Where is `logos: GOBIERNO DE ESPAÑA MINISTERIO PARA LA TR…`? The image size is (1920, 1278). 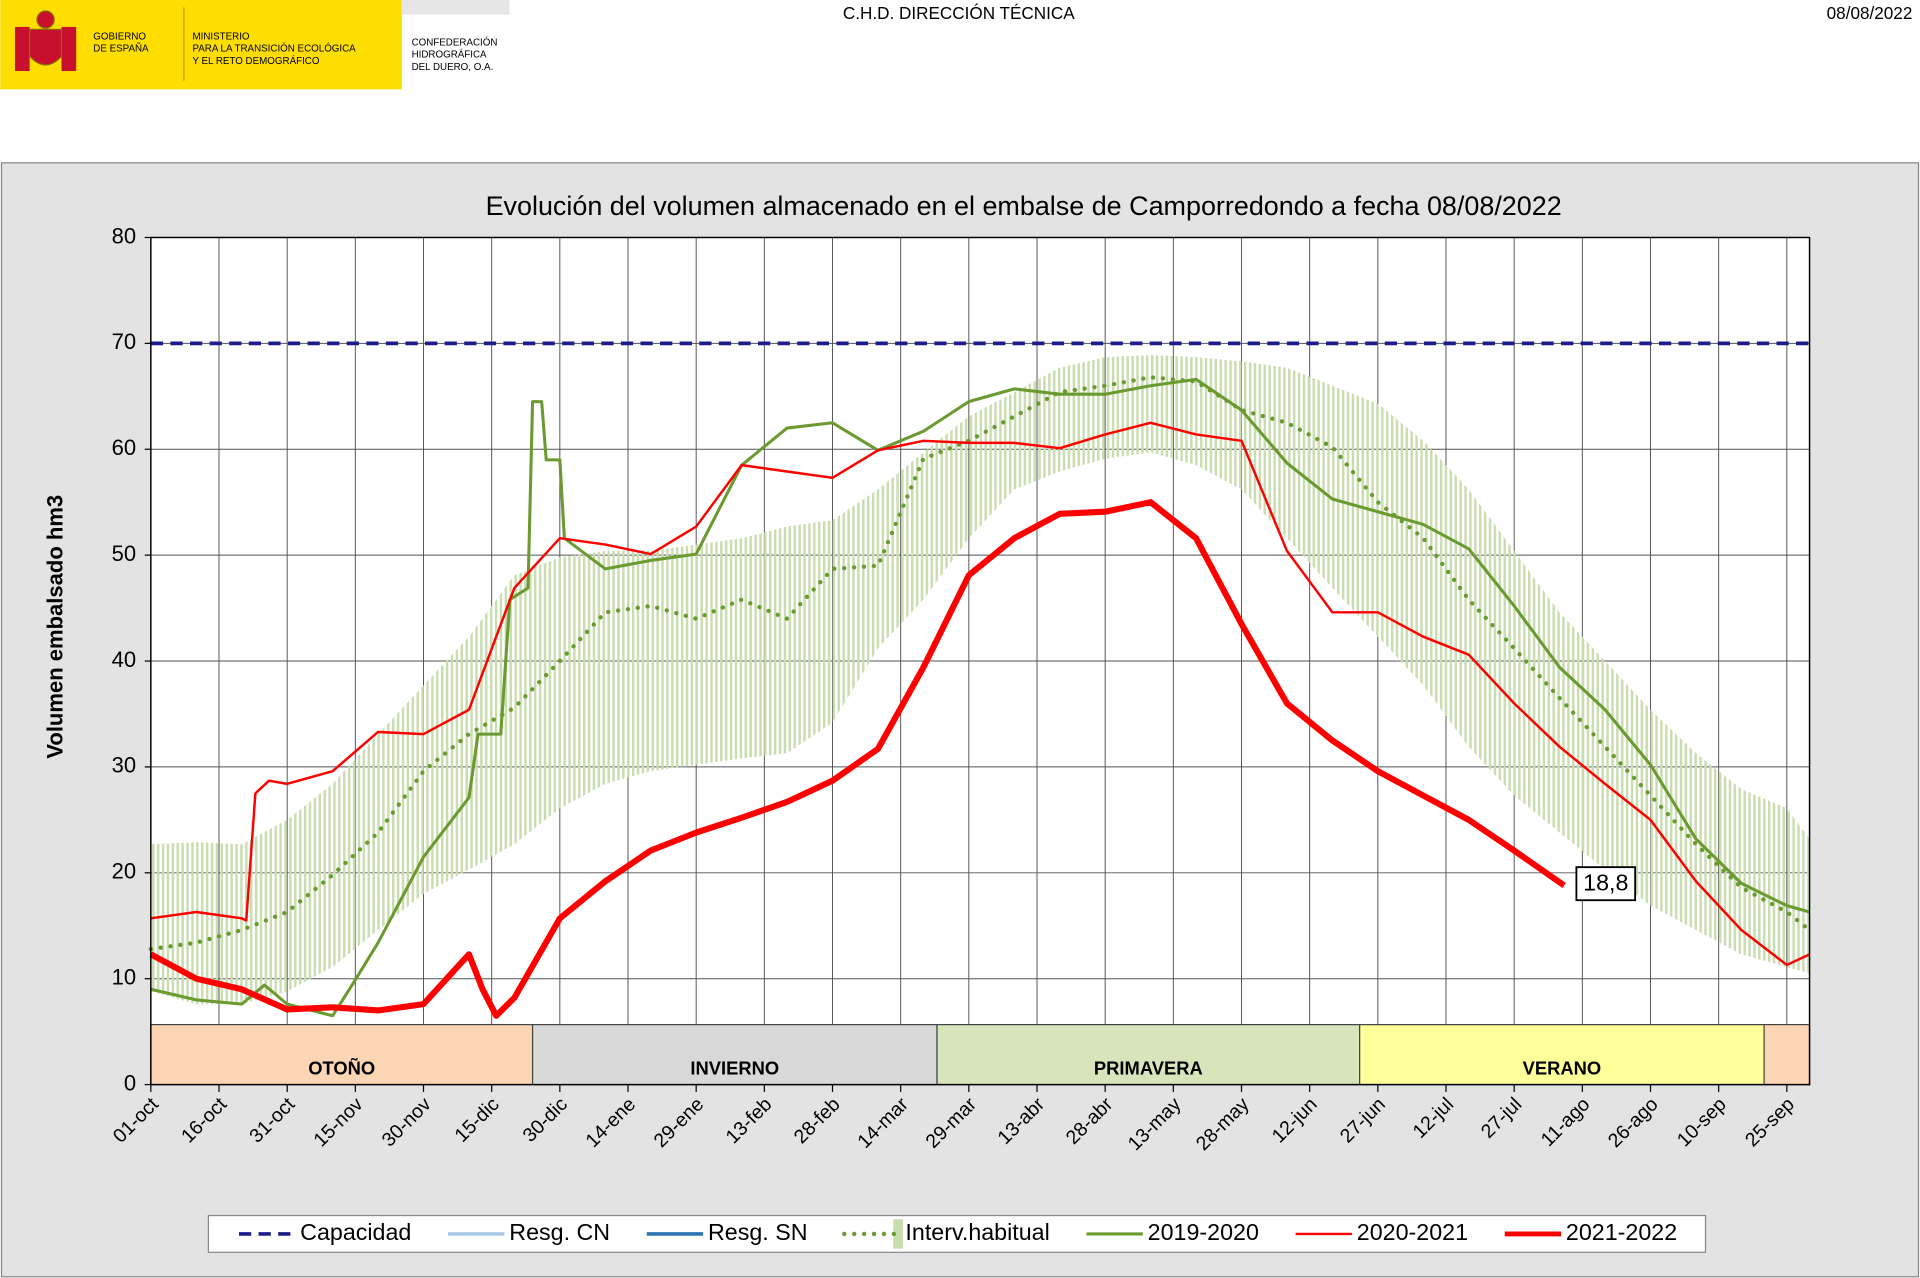
logos: GOBIERNO DE ESPAÑA MINISTERIO PARA LA TR… is located at coordinates (295, 52).